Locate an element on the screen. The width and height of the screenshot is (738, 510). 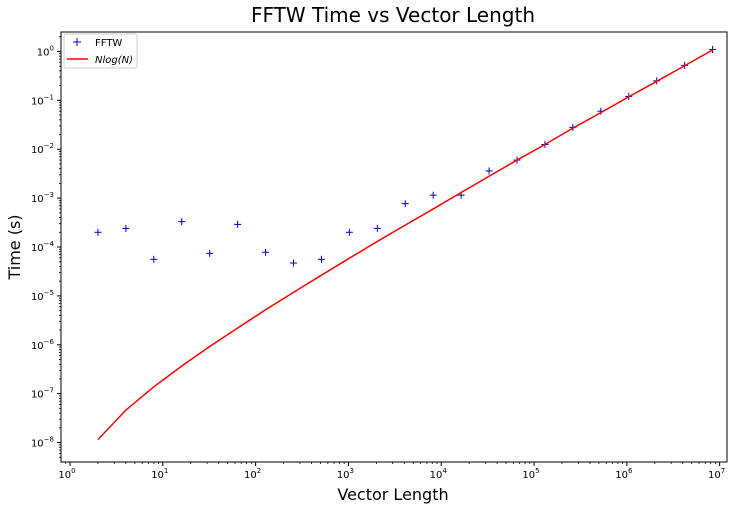
legend-item-nlogn: Nlog(N) is located at coordinates (100, 60).